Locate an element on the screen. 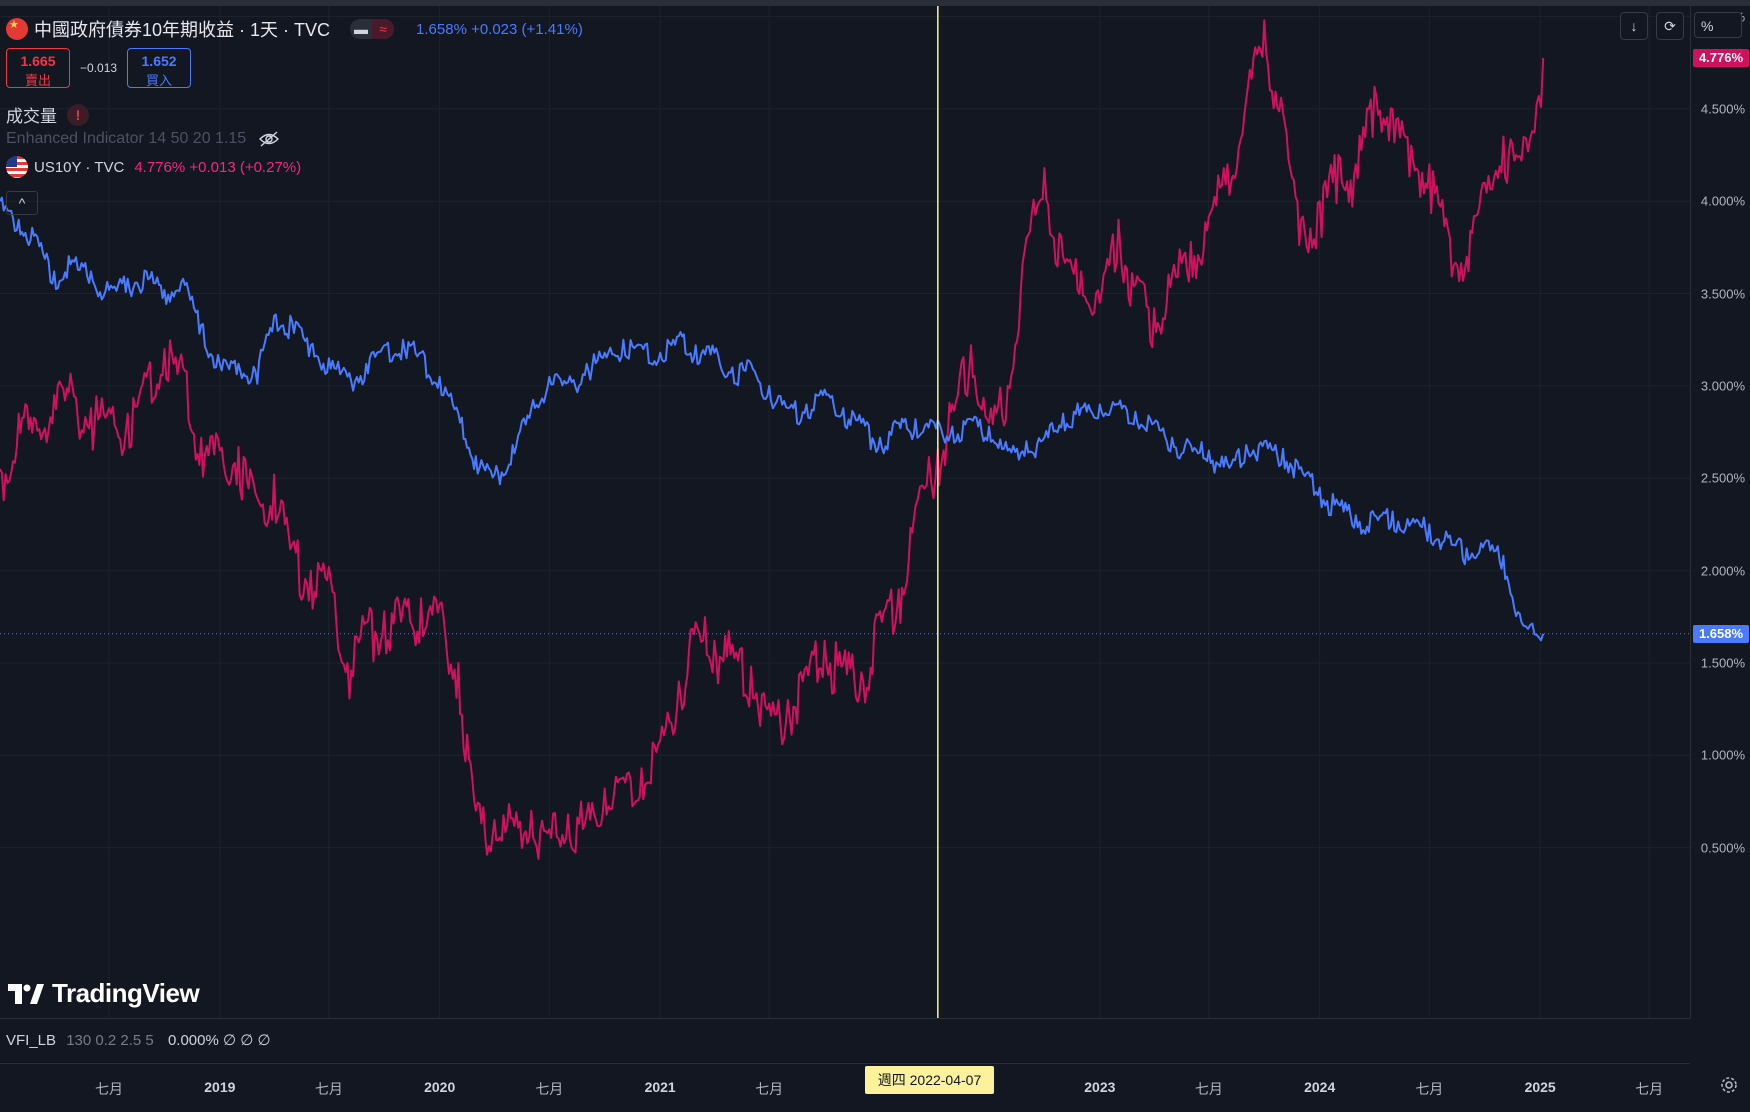 This screenshot has height=1112, width=1750. crosshair-date-label: 週四 2022-04-07 is located at coordinates (929, 1080).